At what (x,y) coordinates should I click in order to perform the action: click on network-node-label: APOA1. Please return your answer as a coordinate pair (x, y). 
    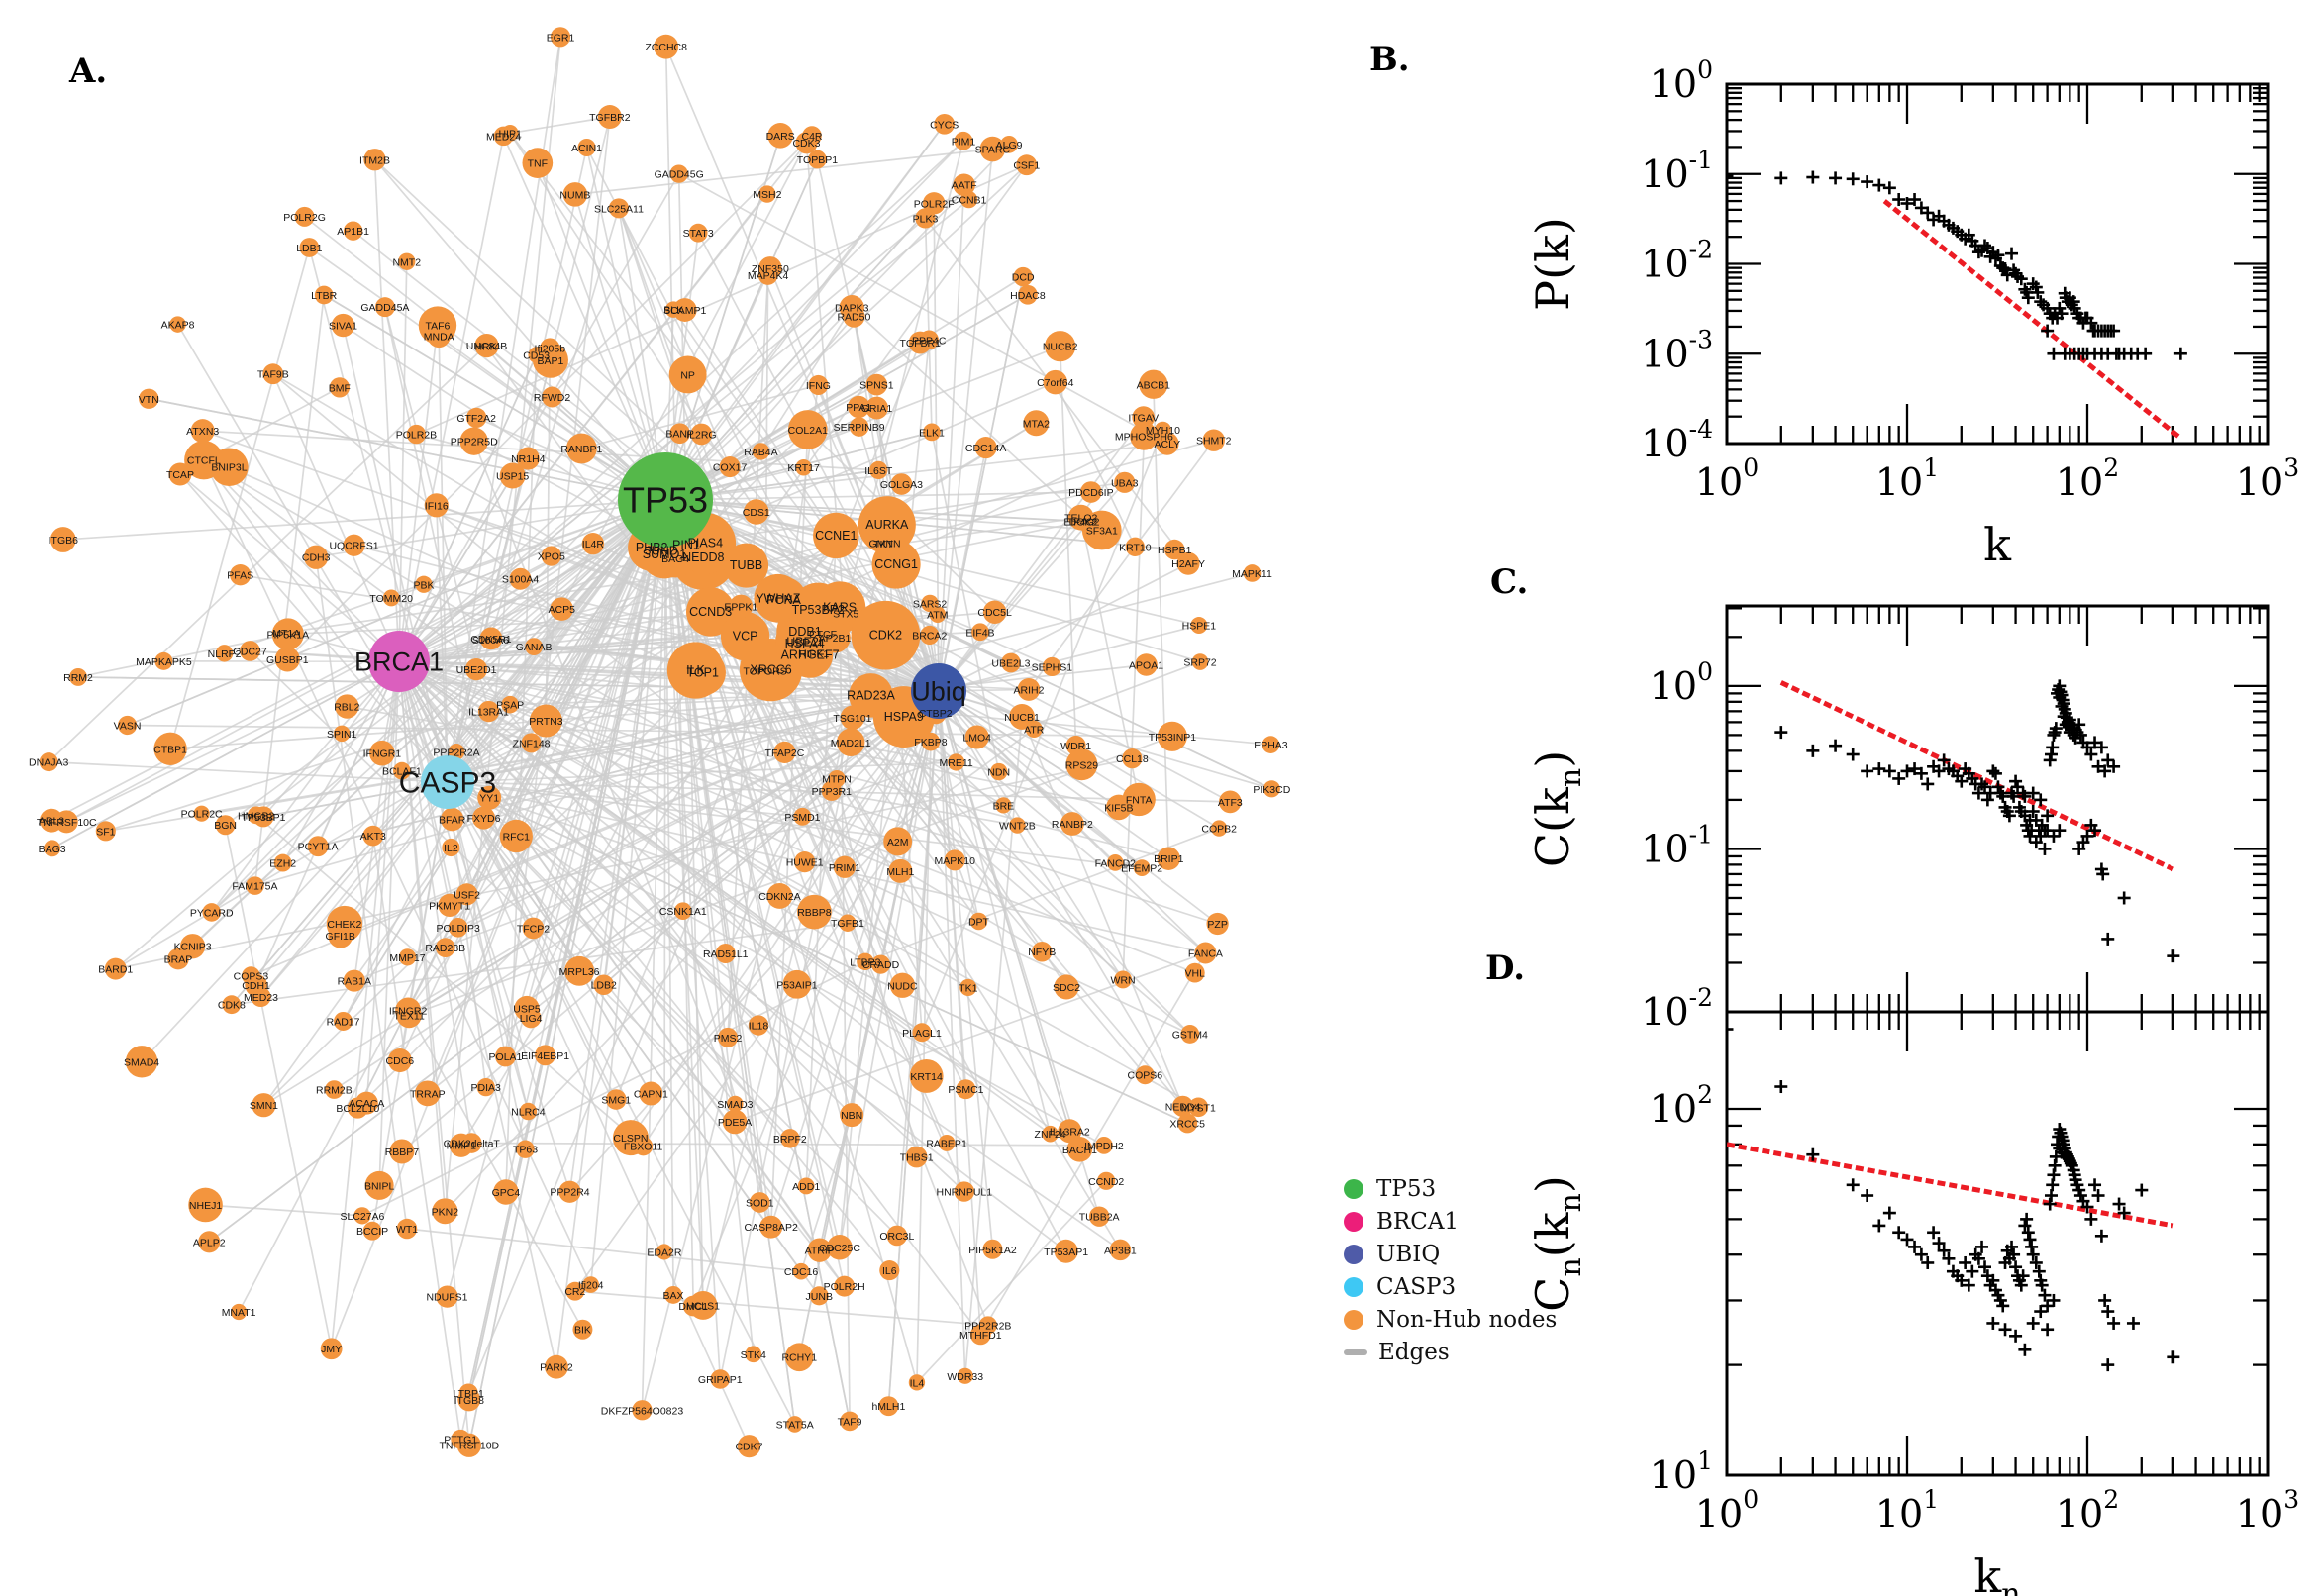
    Looking at the image, I should click on (1146, 665).